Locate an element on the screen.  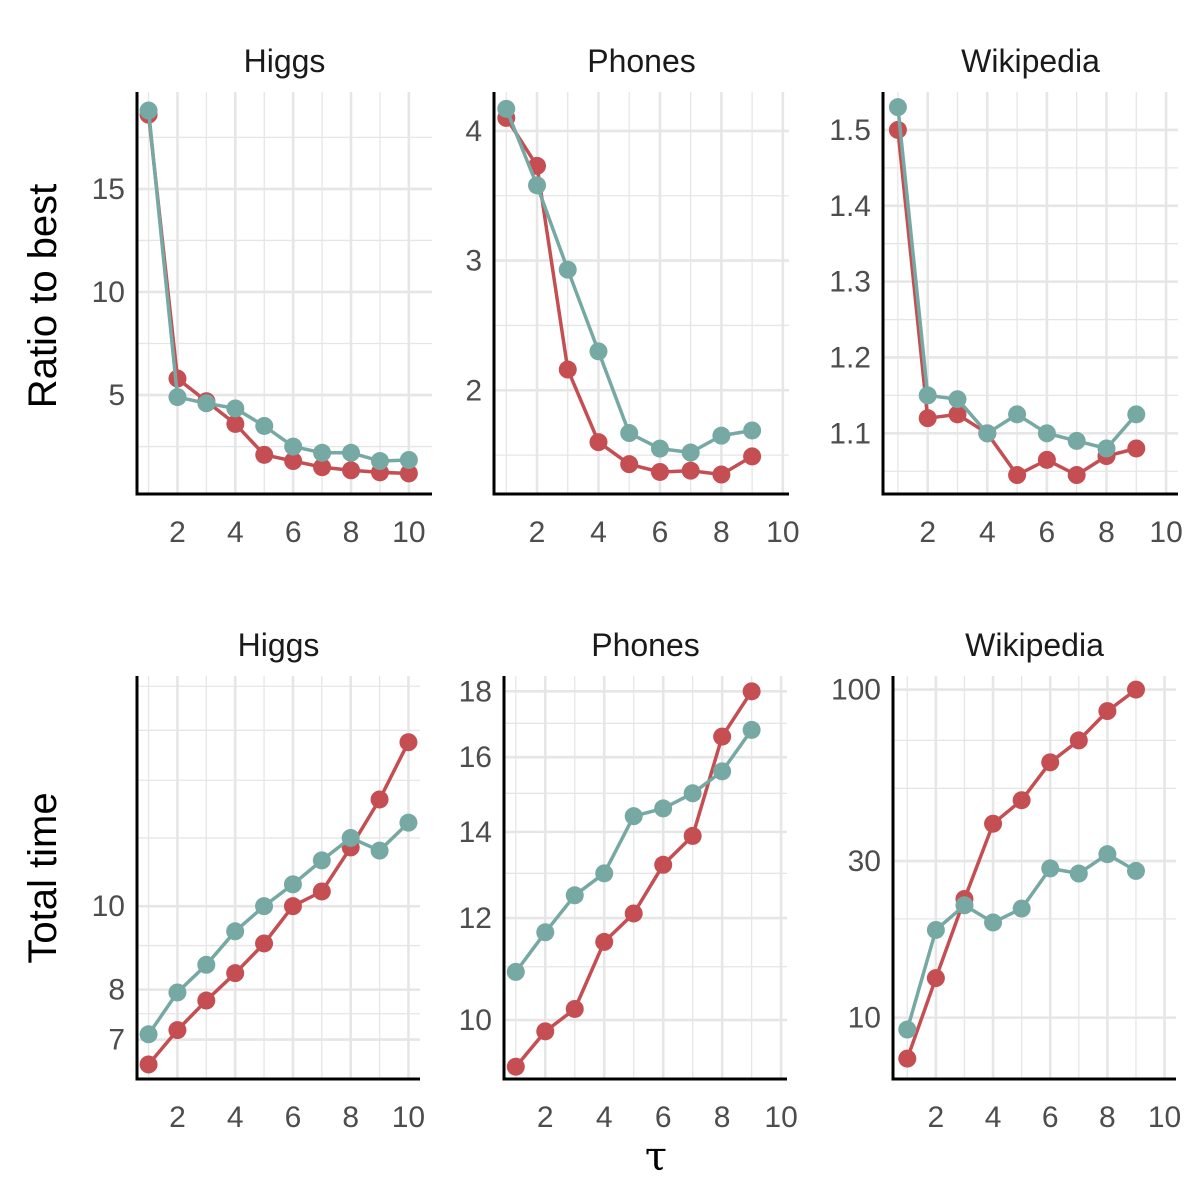
y-tick-label: 3 is located at coordinates (473, 261).